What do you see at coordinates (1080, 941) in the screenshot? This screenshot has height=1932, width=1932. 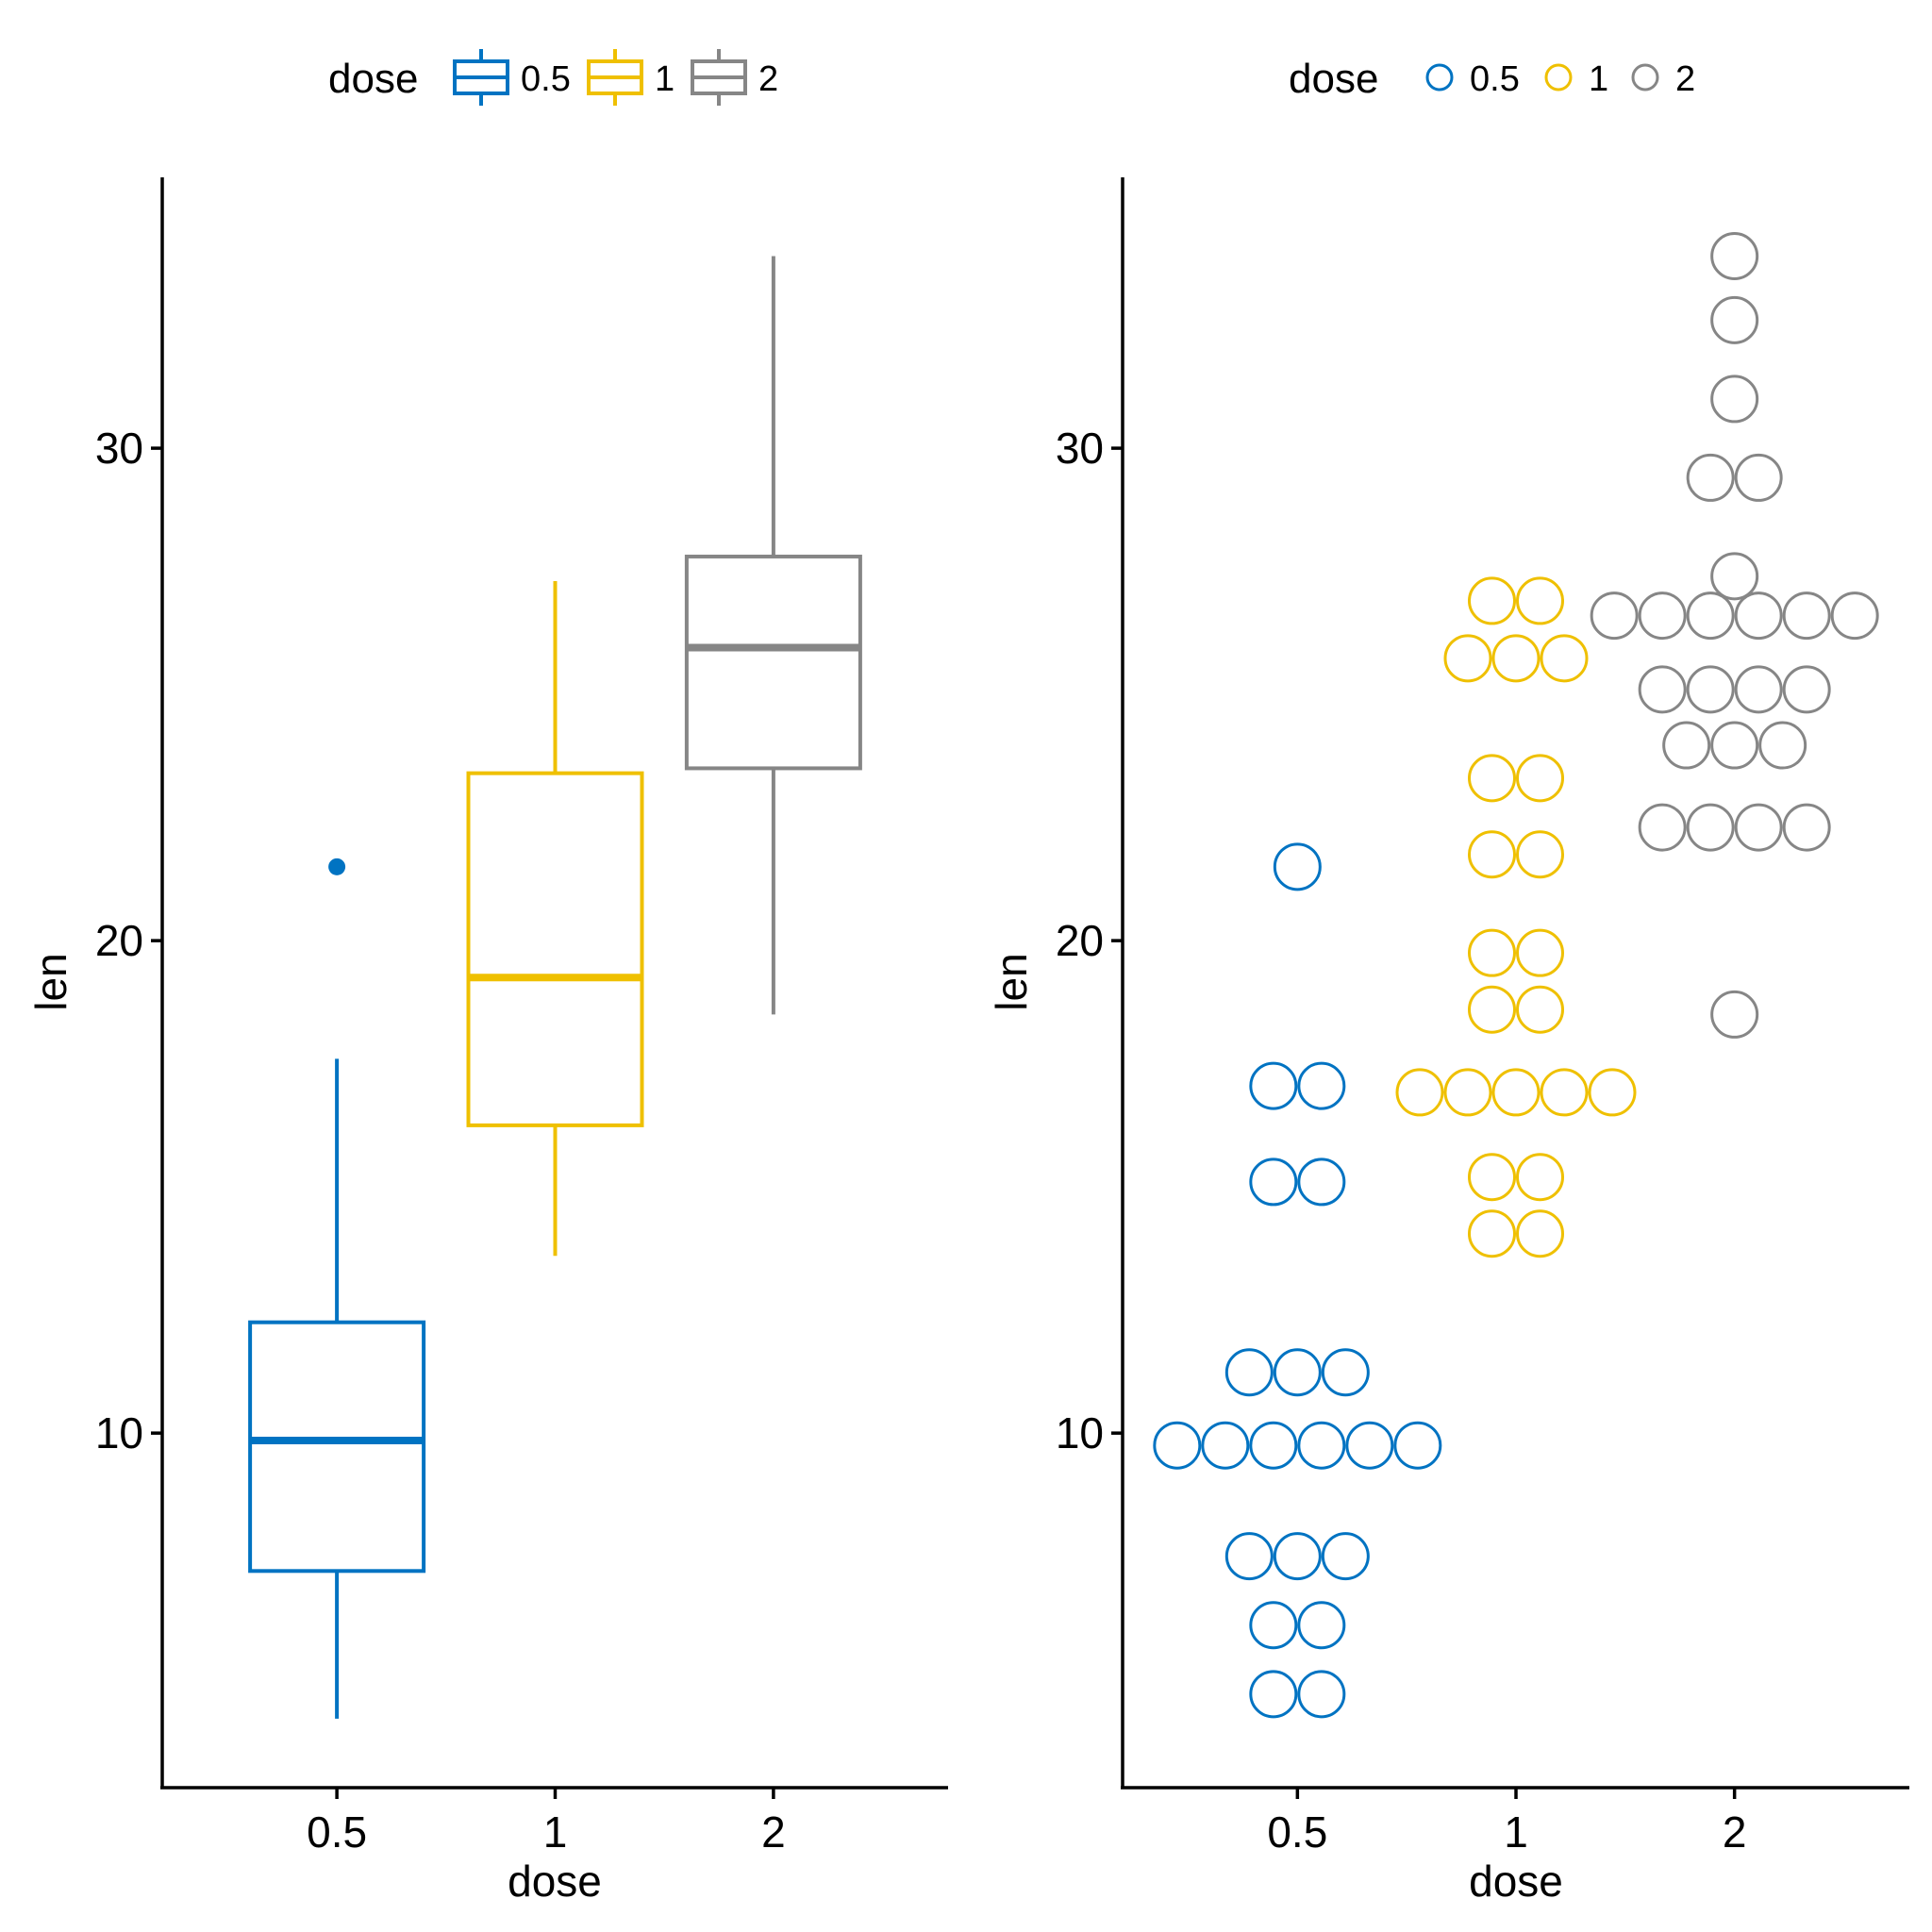 I see `right-y-tick-label: 20` at bounding box center [1080, 941].